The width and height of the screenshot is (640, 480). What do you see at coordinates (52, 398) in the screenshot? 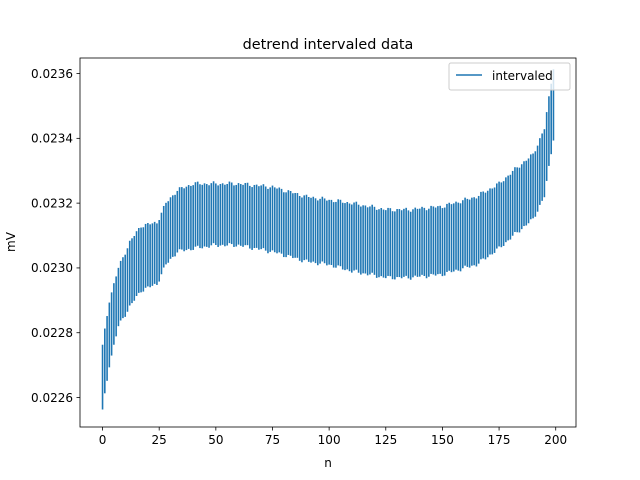
I see `y-tick-label: 0.0226` at bounding box center [52, 398].